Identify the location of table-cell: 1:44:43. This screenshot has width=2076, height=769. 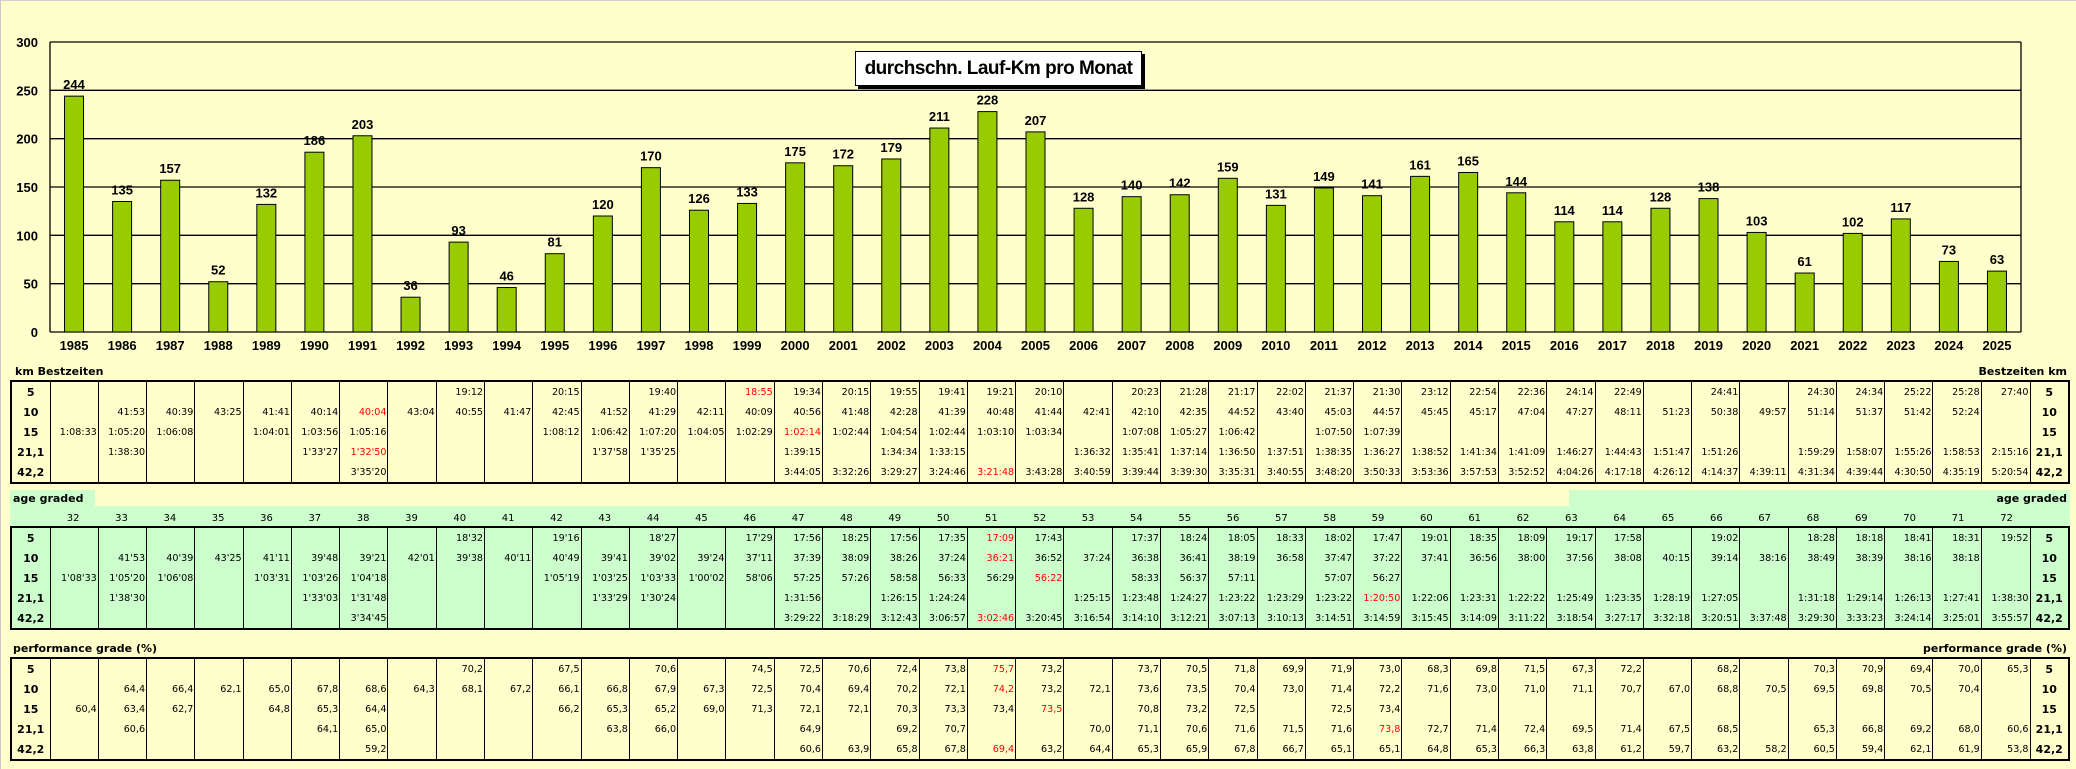
(1619, 452).